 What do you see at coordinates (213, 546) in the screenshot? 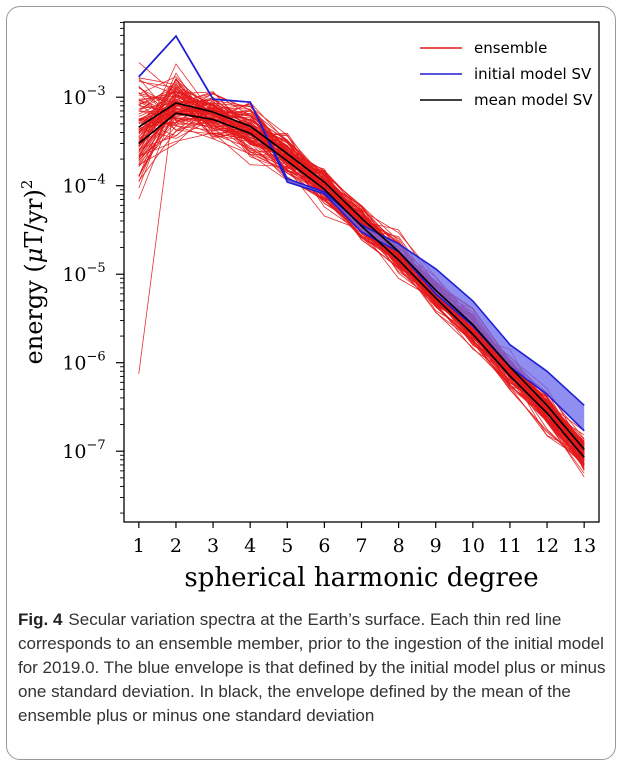
I see `x-tick-label: 3` at bounding box center [213, 546].